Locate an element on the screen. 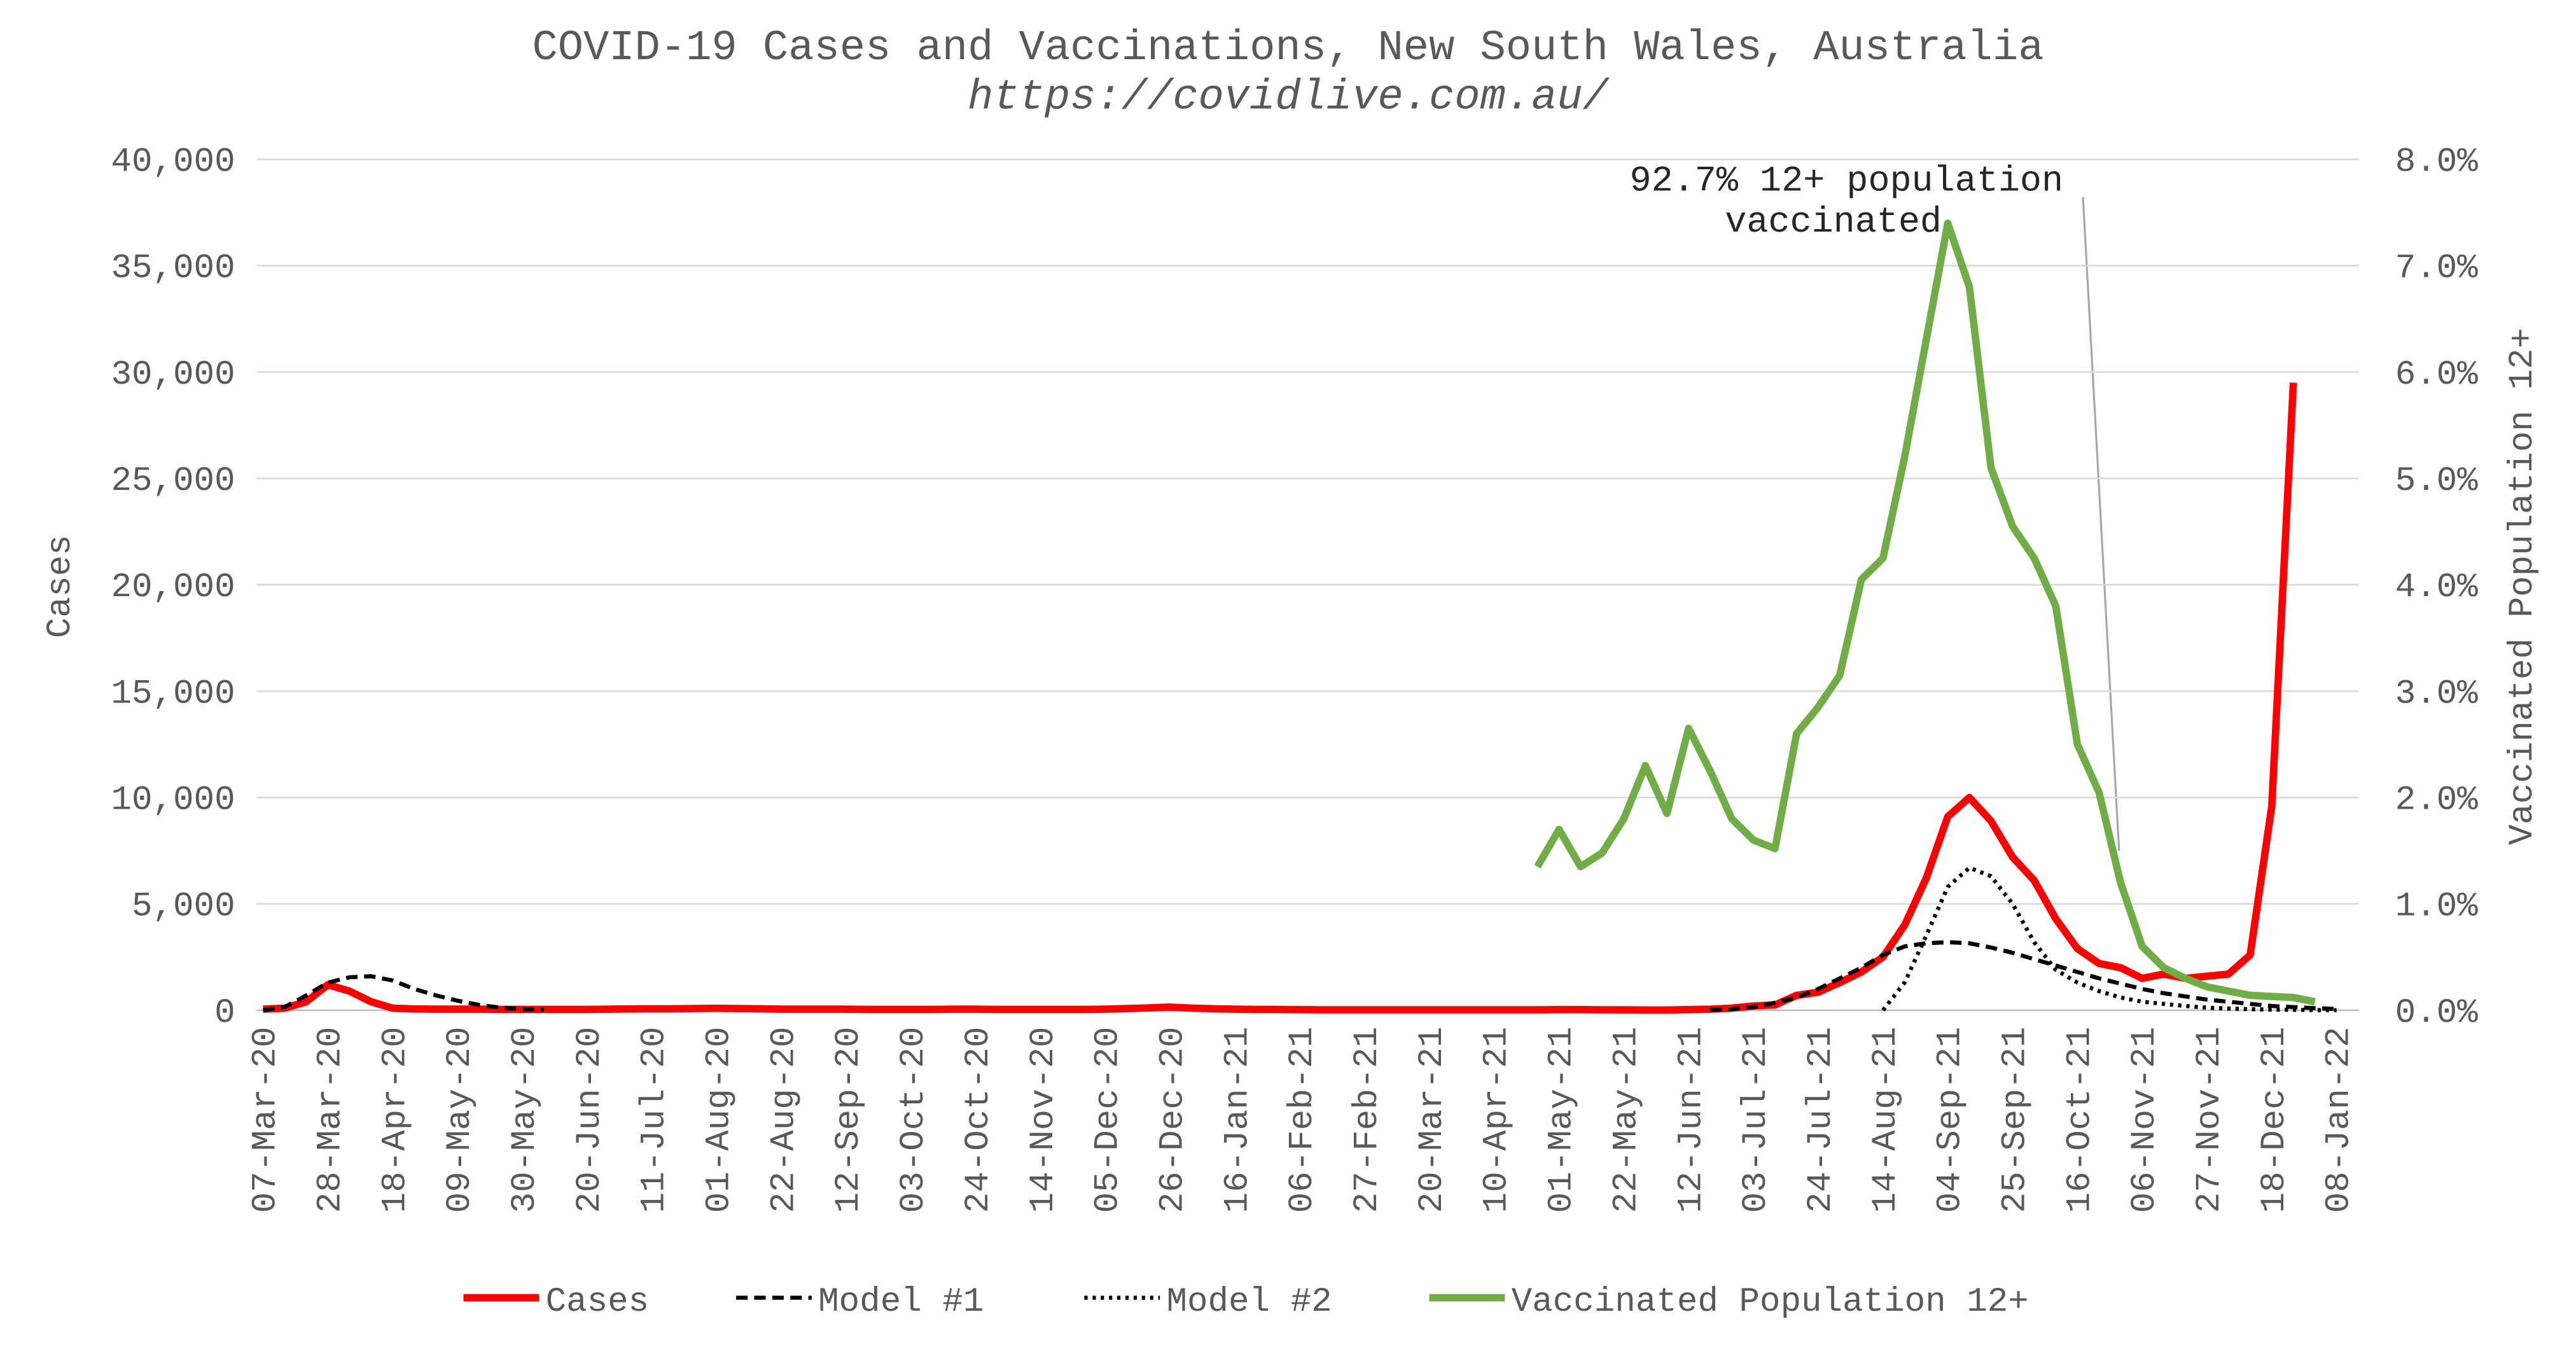  x-tick-label: 03-Jul-21 is located at coordinates (1757, 1120).